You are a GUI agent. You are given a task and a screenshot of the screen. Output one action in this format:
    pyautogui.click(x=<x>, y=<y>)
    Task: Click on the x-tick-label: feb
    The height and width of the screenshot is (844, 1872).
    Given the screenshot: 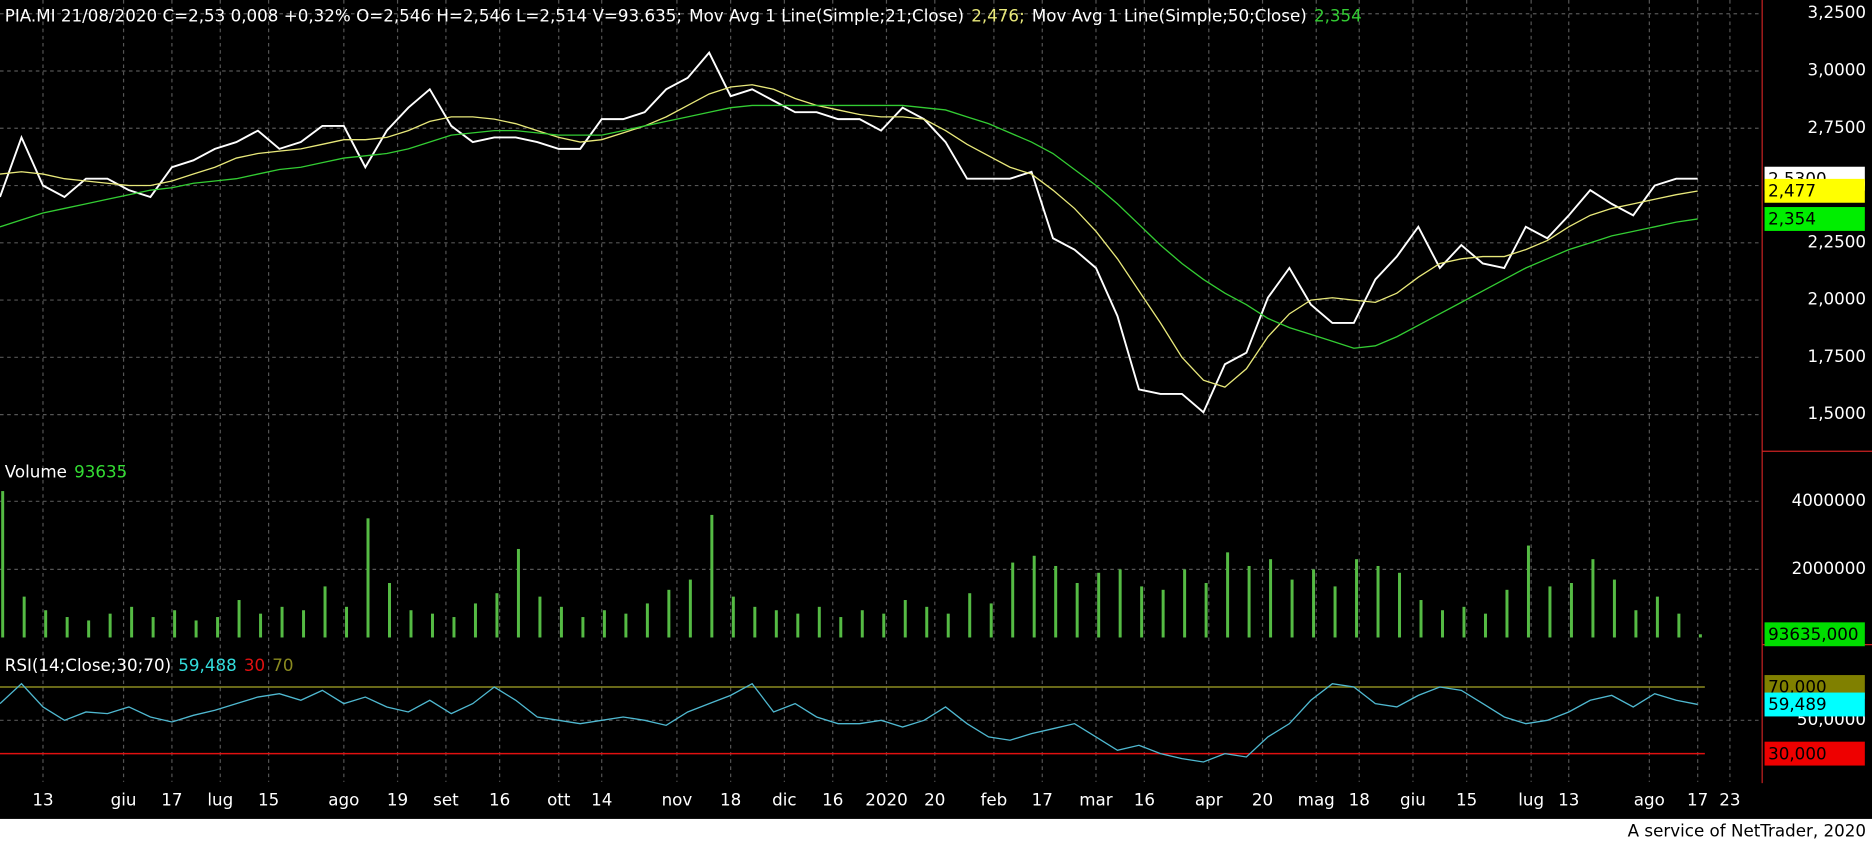 What is the action you would take?
    pyautogui.click(x=994, y=800)
    